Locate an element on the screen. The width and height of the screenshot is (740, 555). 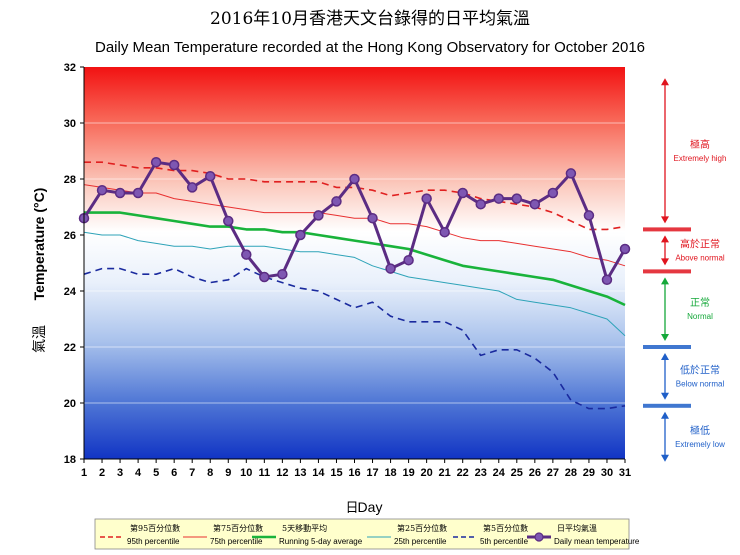
x-tick-label: 19 is located at coordinates (408, 473).